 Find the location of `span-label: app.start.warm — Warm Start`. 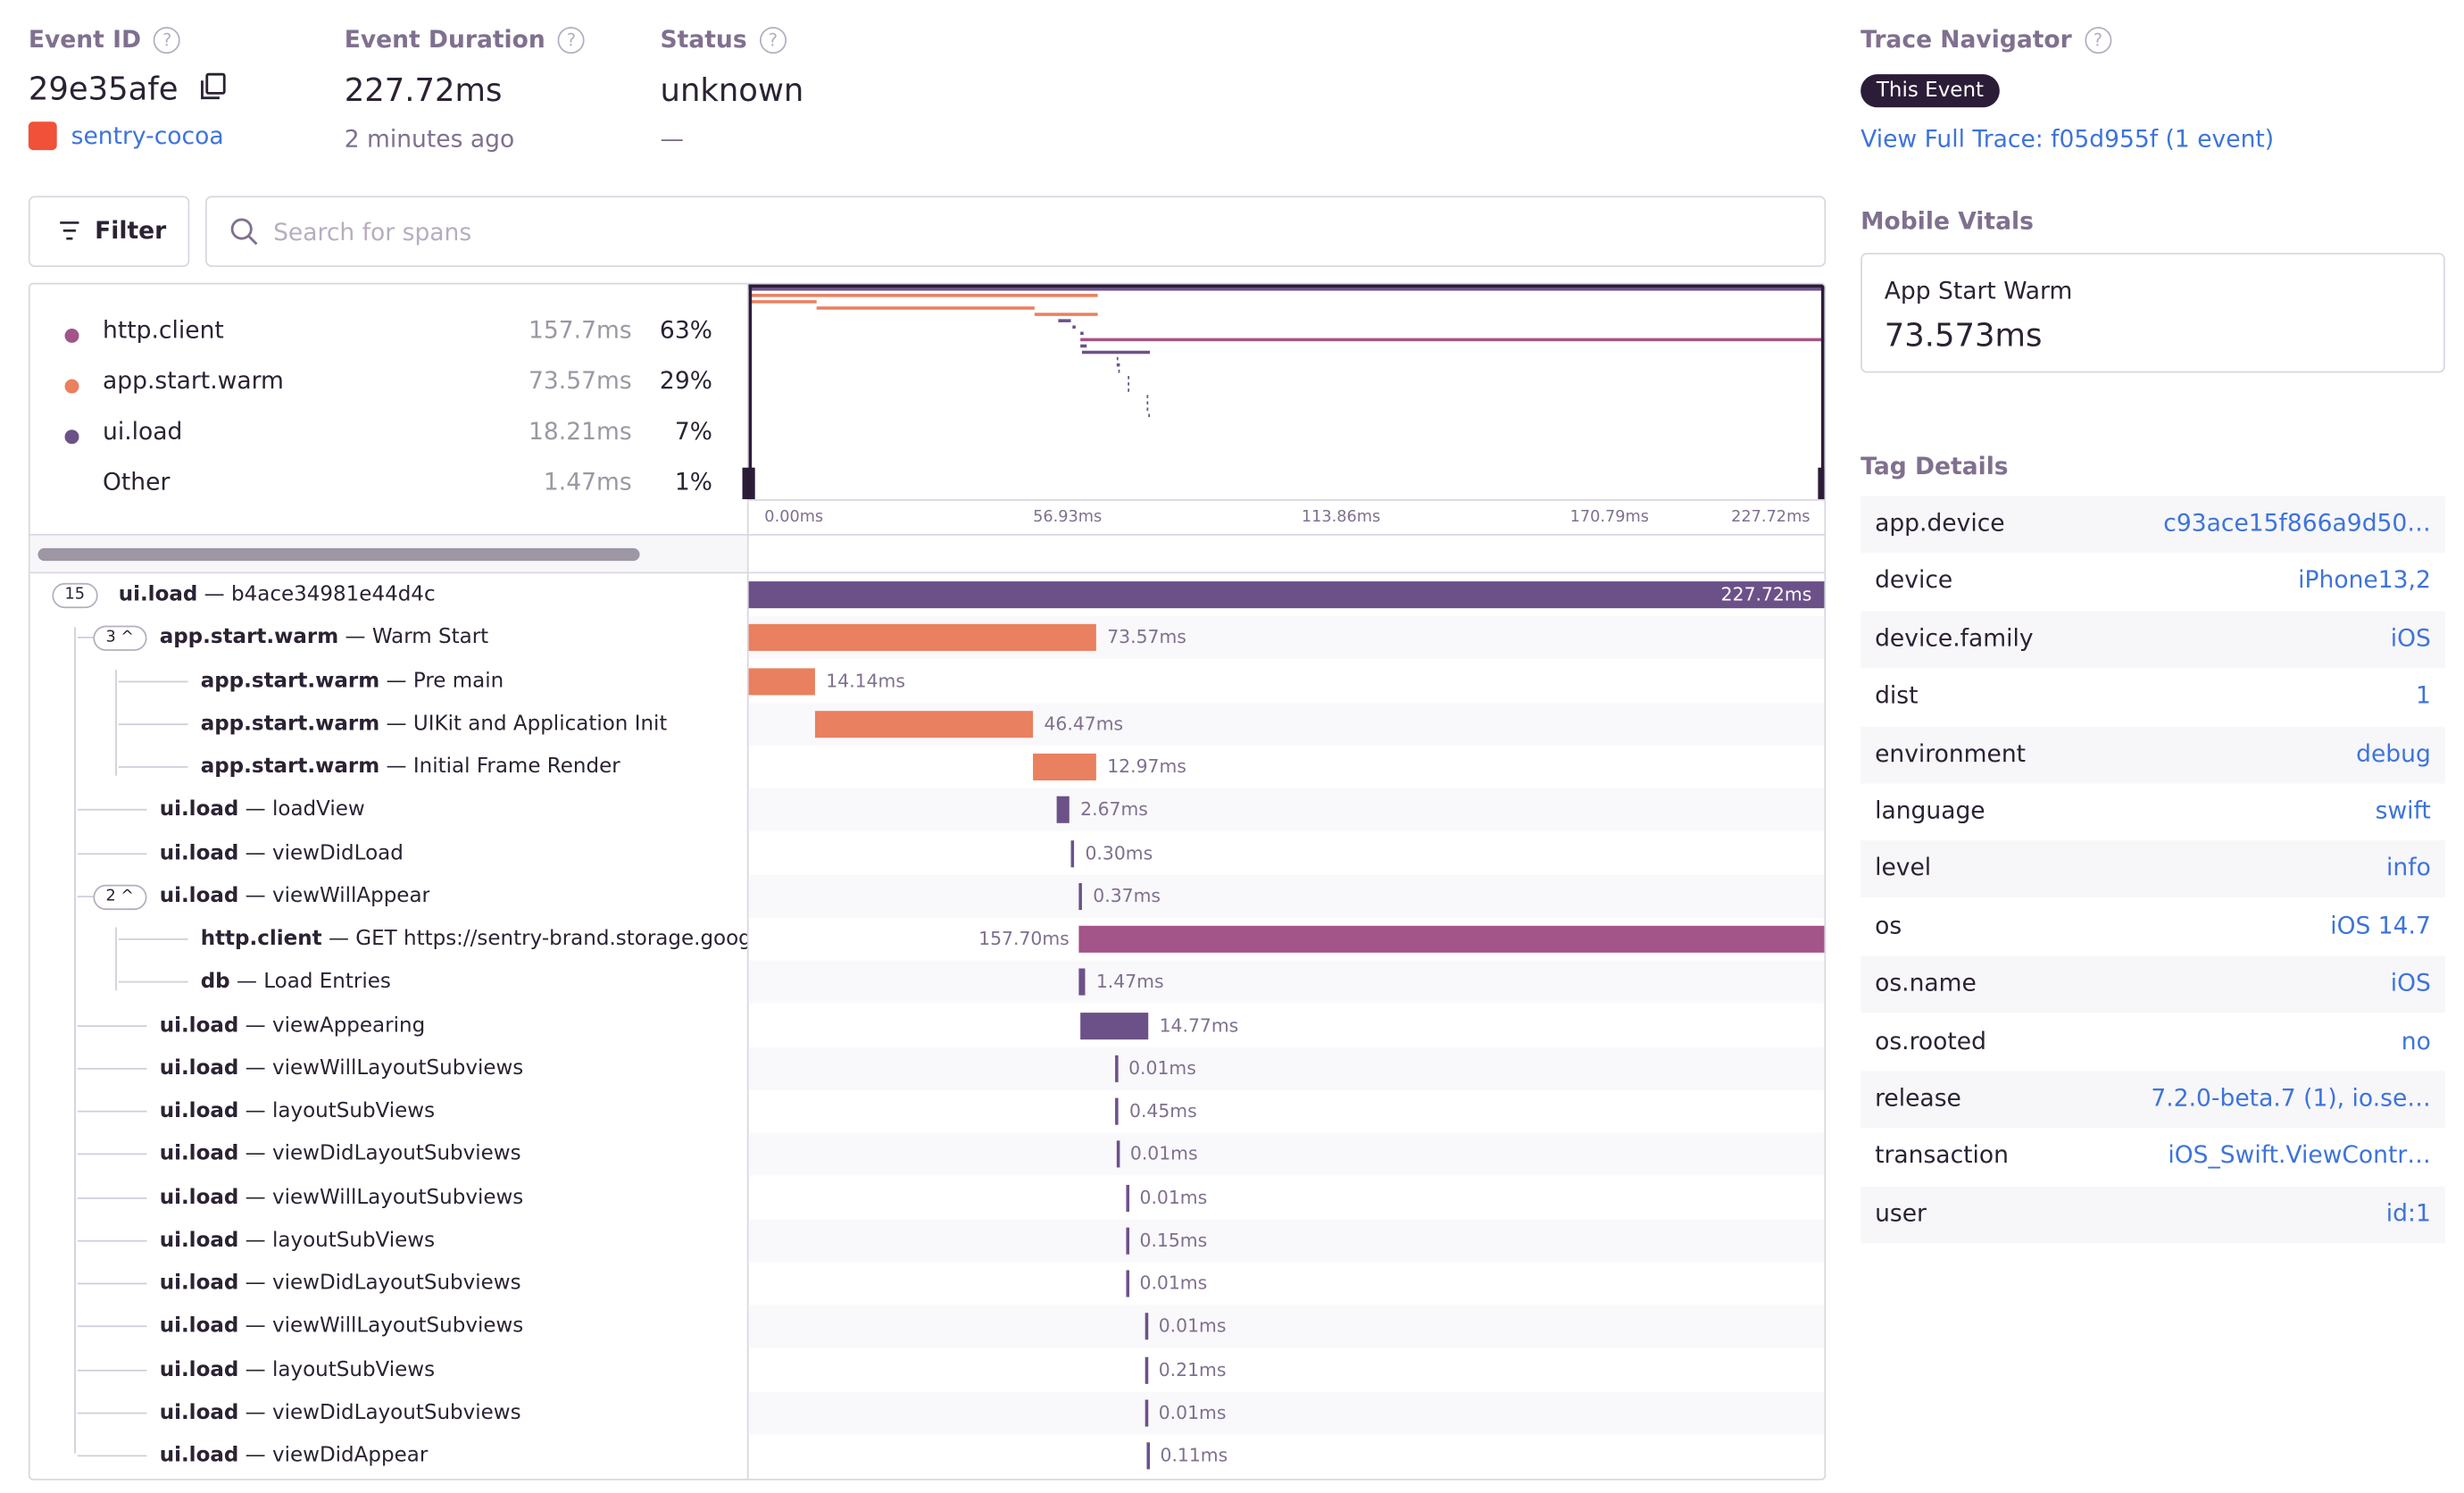

span-label: app.start.warm — Warm Start is located at coordinates (324, 638).